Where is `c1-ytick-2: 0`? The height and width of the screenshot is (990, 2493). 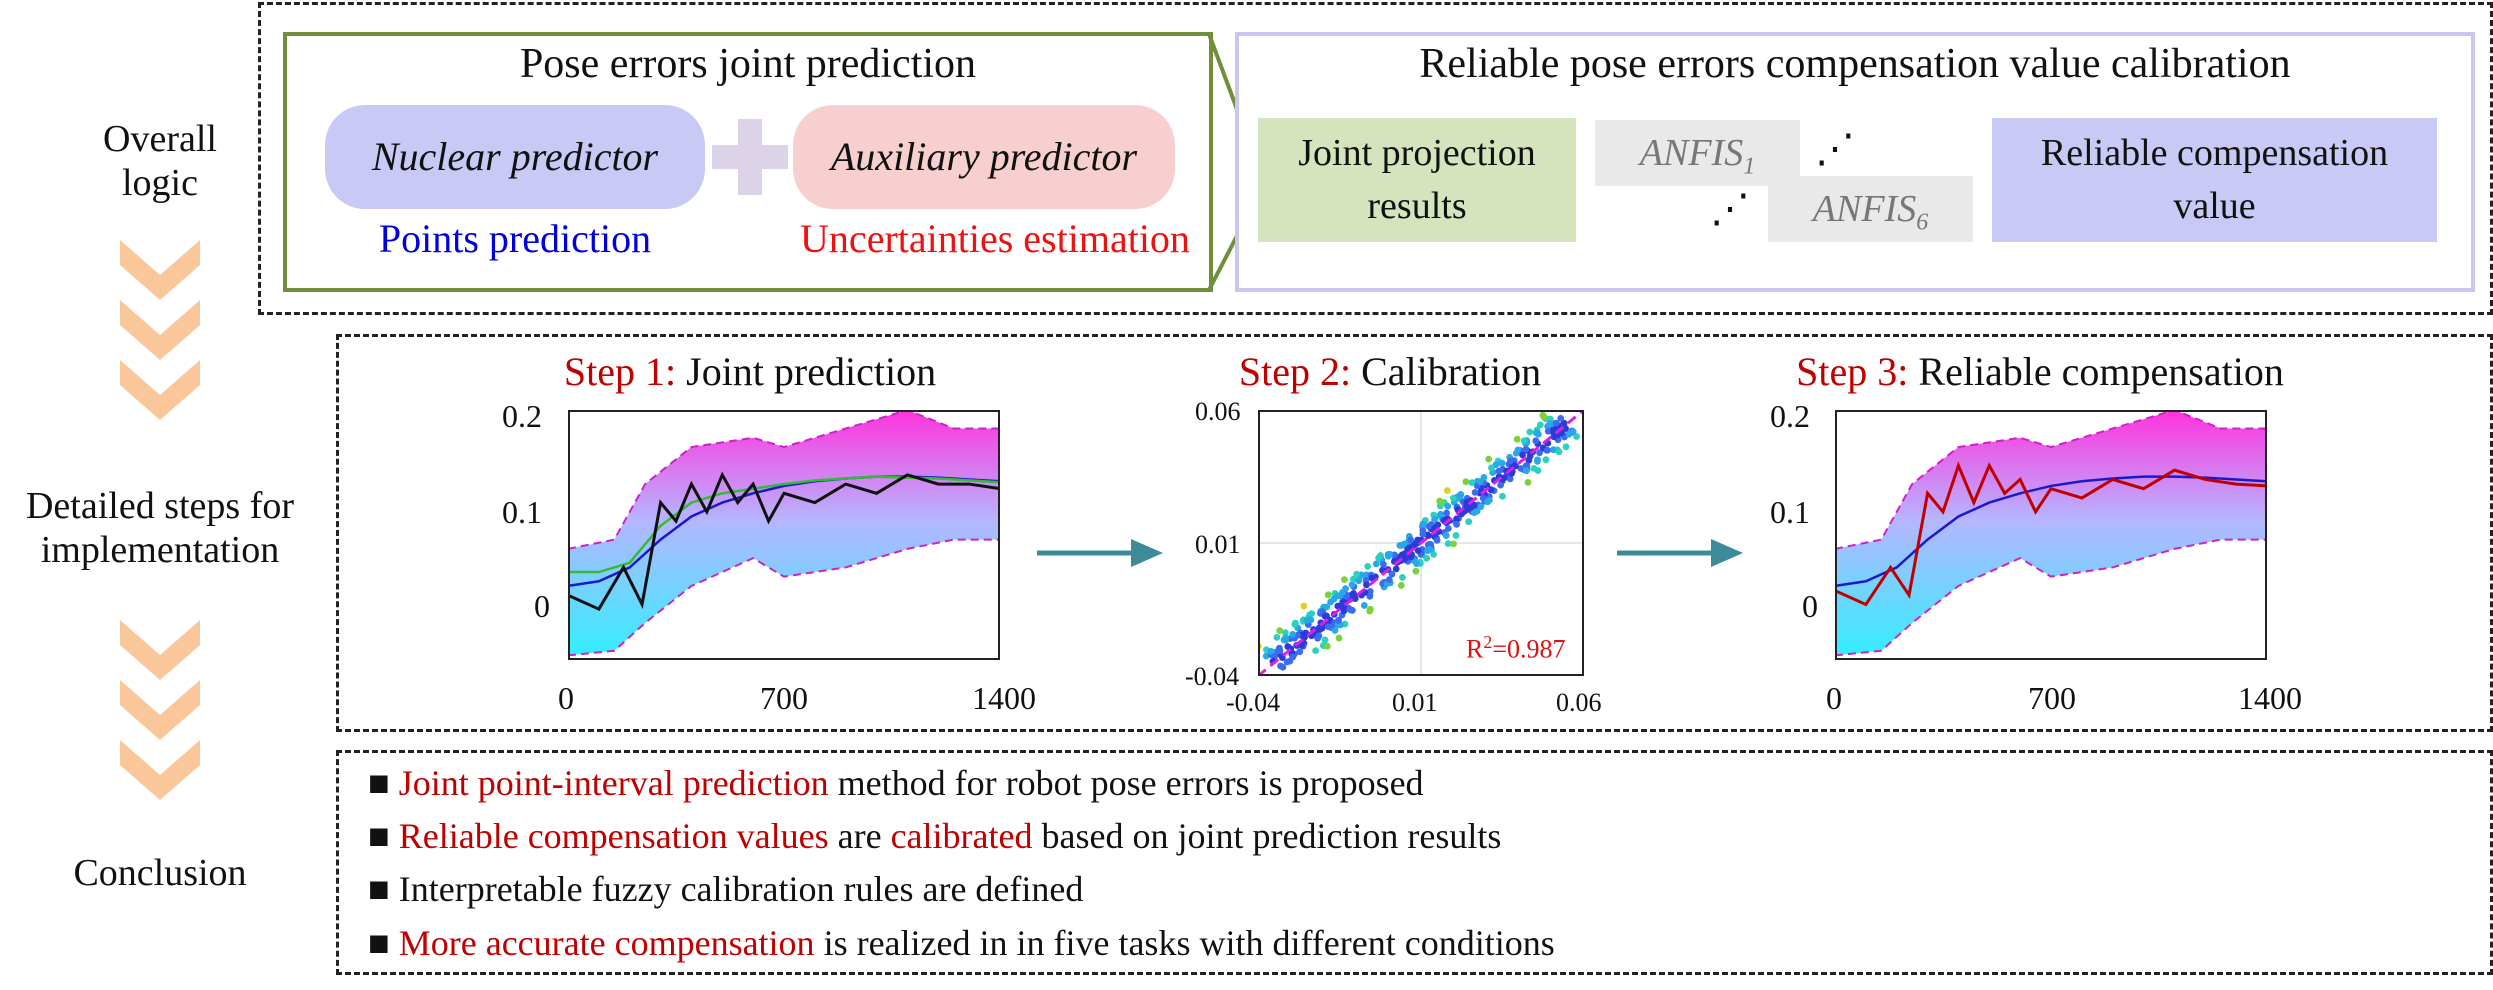 c1-ytick-2: 0 is located at coordinates (542, 606).